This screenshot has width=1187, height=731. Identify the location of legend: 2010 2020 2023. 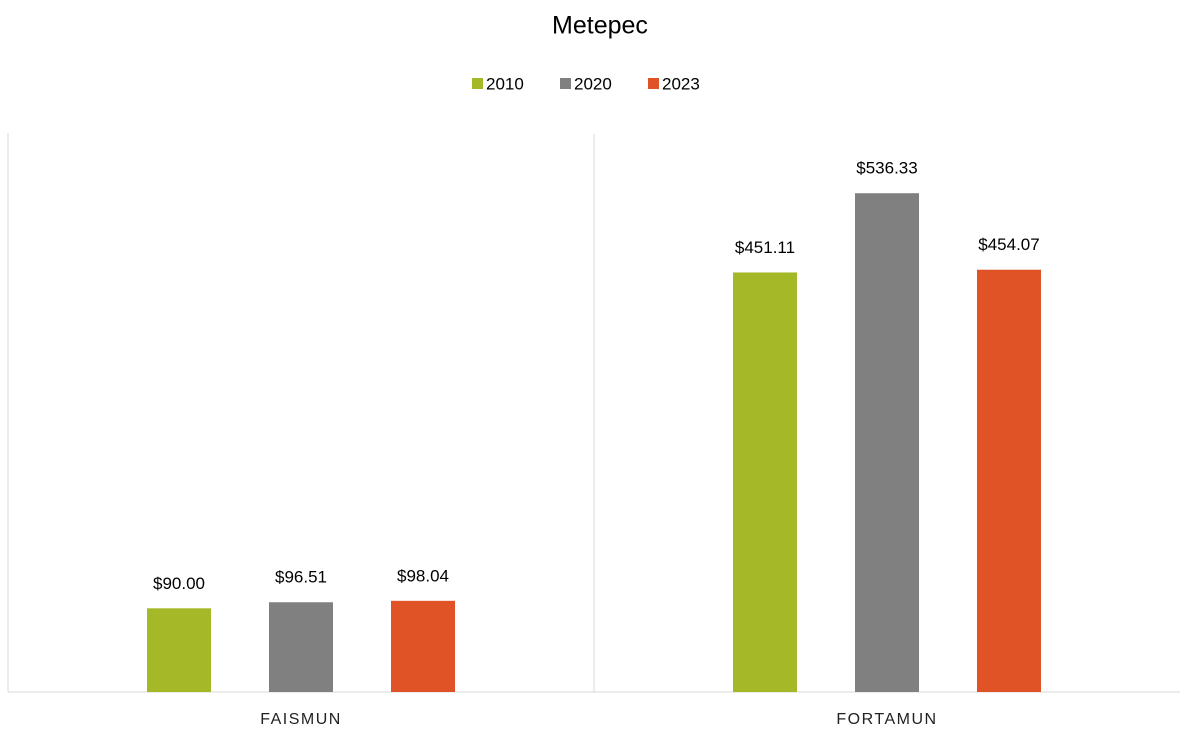
(586, 83).